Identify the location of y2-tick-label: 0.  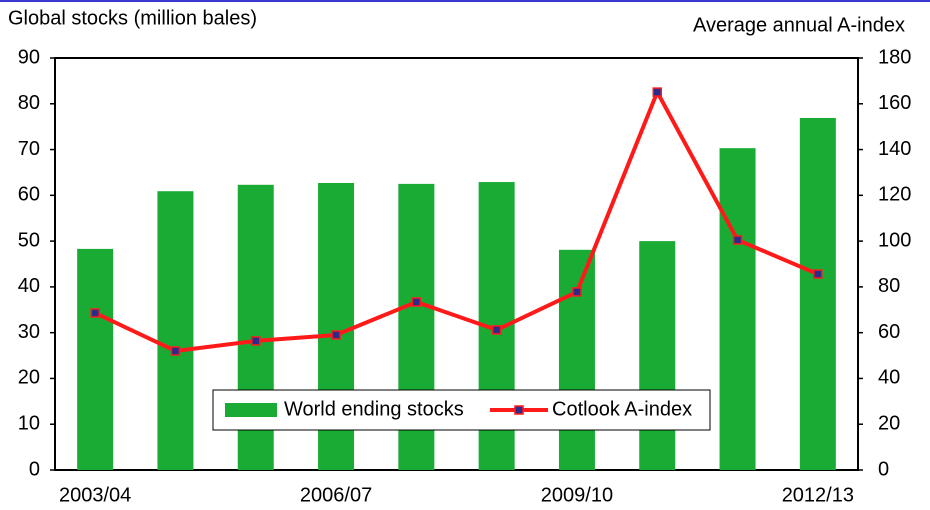
(883, 469).